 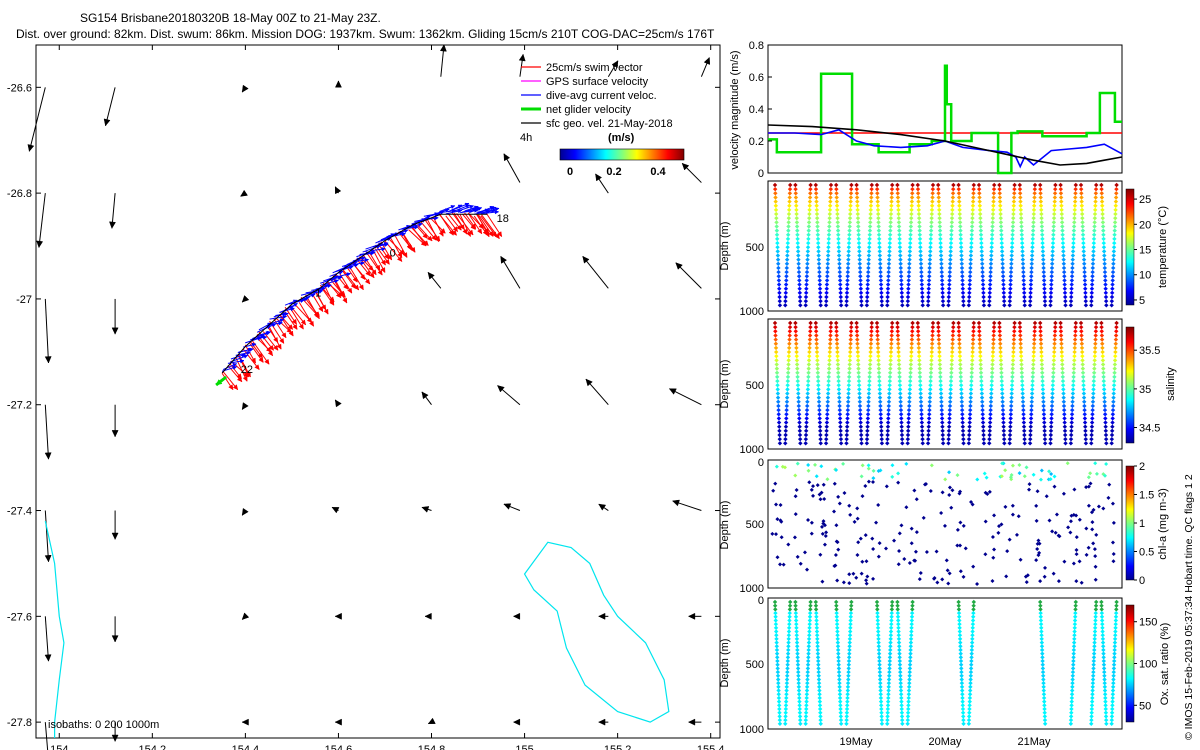 I want to click on map-y-tick-label: -27.4, so click(x=19, y=512).